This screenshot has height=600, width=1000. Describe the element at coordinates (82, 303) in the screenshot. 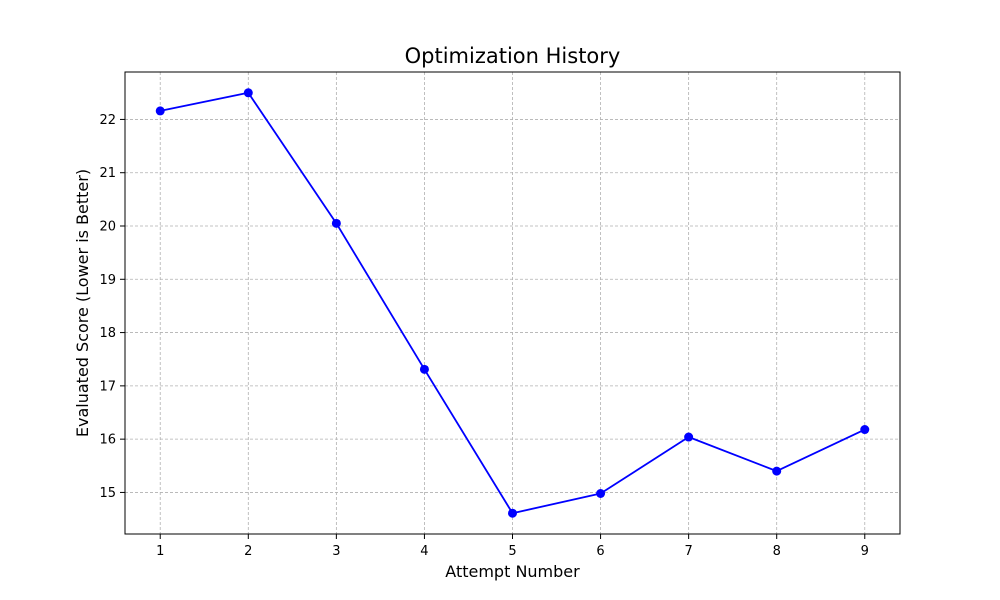

I see `y-axis-label: Evaluated Score (Lower is Better)` at that location.